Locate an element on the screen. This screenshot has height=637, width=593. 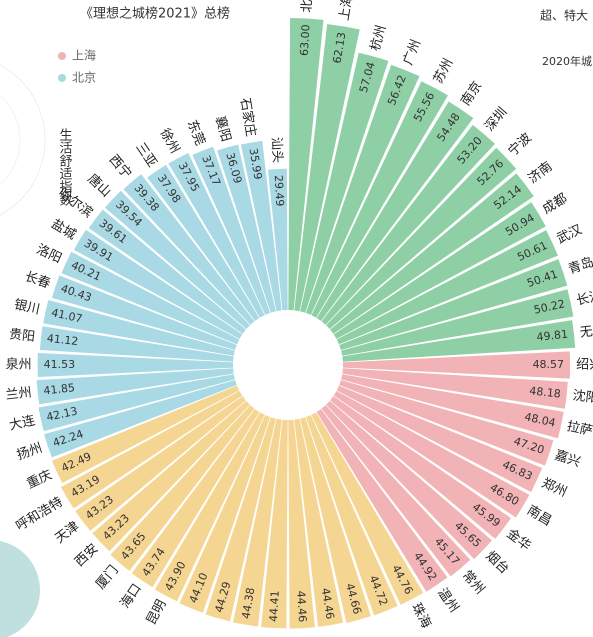
value-label: 44.38 is located at coordinates (248, 603).